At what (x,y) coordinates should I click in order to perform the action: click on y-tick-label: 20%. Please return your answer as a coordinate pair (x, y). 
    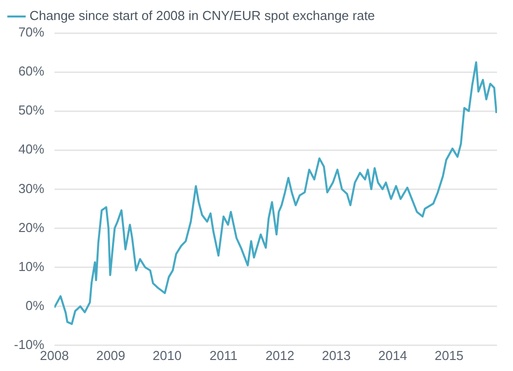
    Looking at the image, I should click on (31, 227).